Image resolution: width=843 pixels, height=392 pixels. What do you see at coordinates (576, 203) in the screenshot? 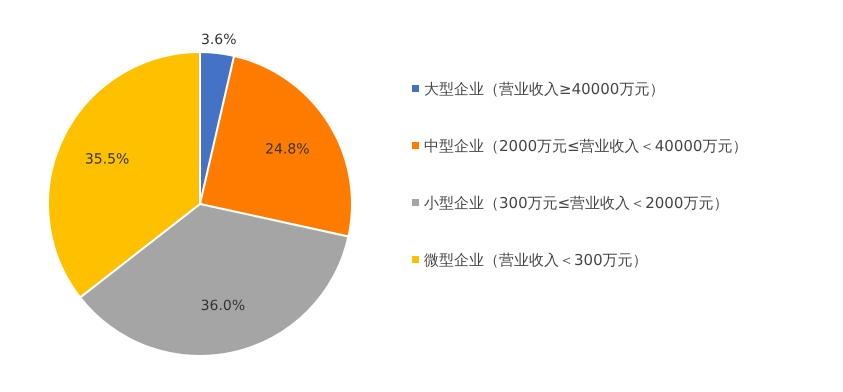
I see `legend-label: 小型企业（300万元≤营业收入＜2000万元）` at bounding box center [576, 203].